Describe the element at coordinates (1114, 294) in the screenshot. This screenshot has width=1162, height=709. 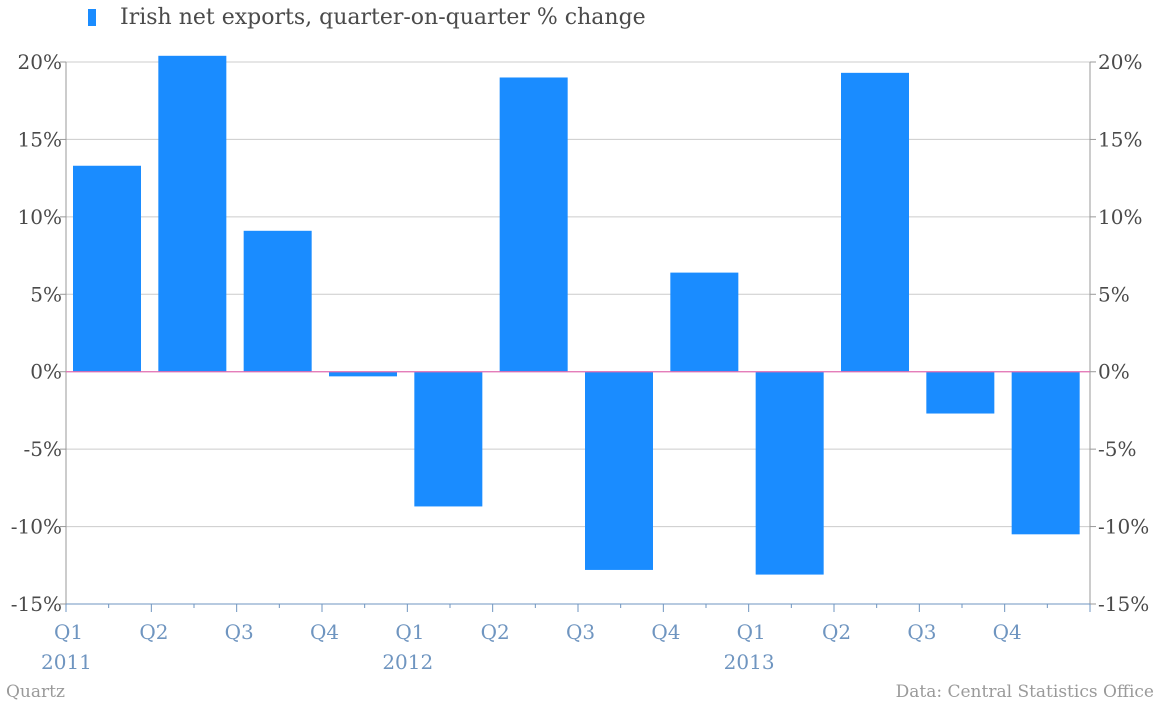
I see `y-tick-label-right: 5%` at that location.